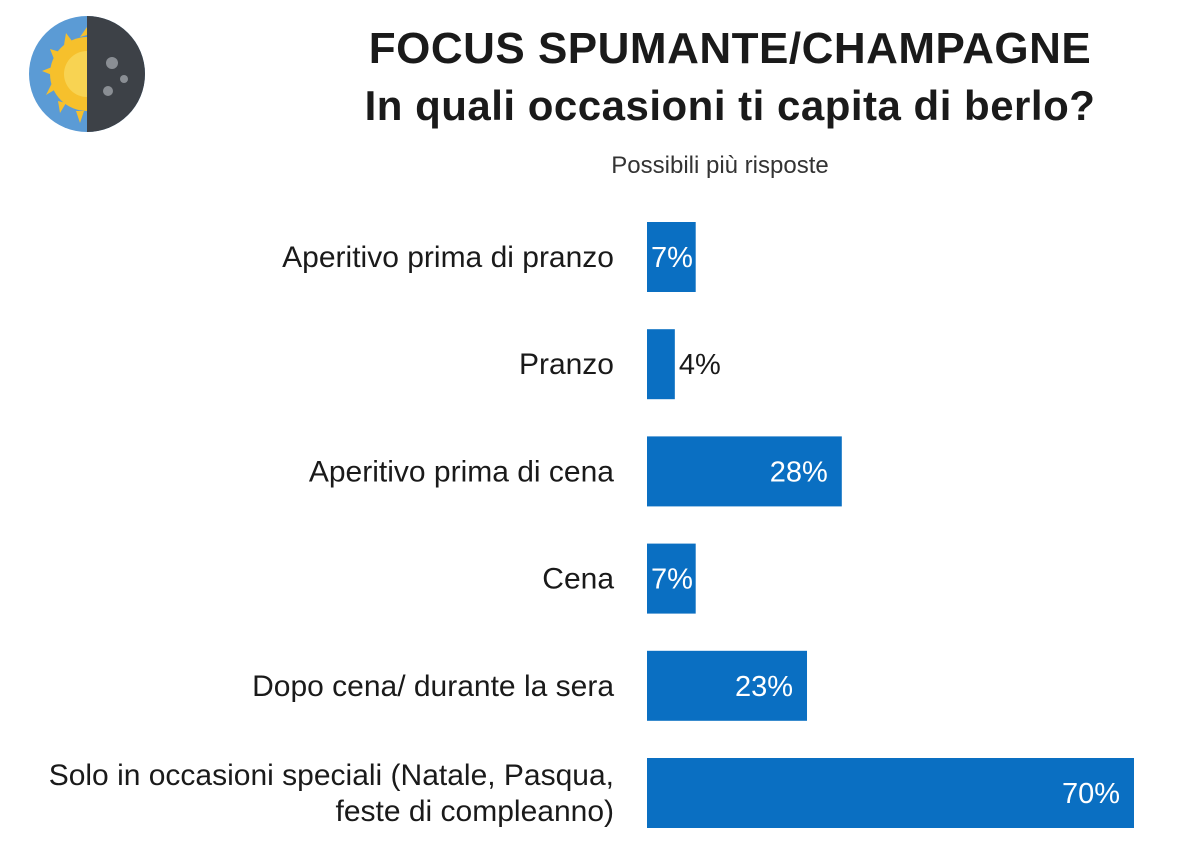  What do you see at coordinates (764, 687) in the screenshot?
I see `value-label: 23%` at bounding box center [764, 687].